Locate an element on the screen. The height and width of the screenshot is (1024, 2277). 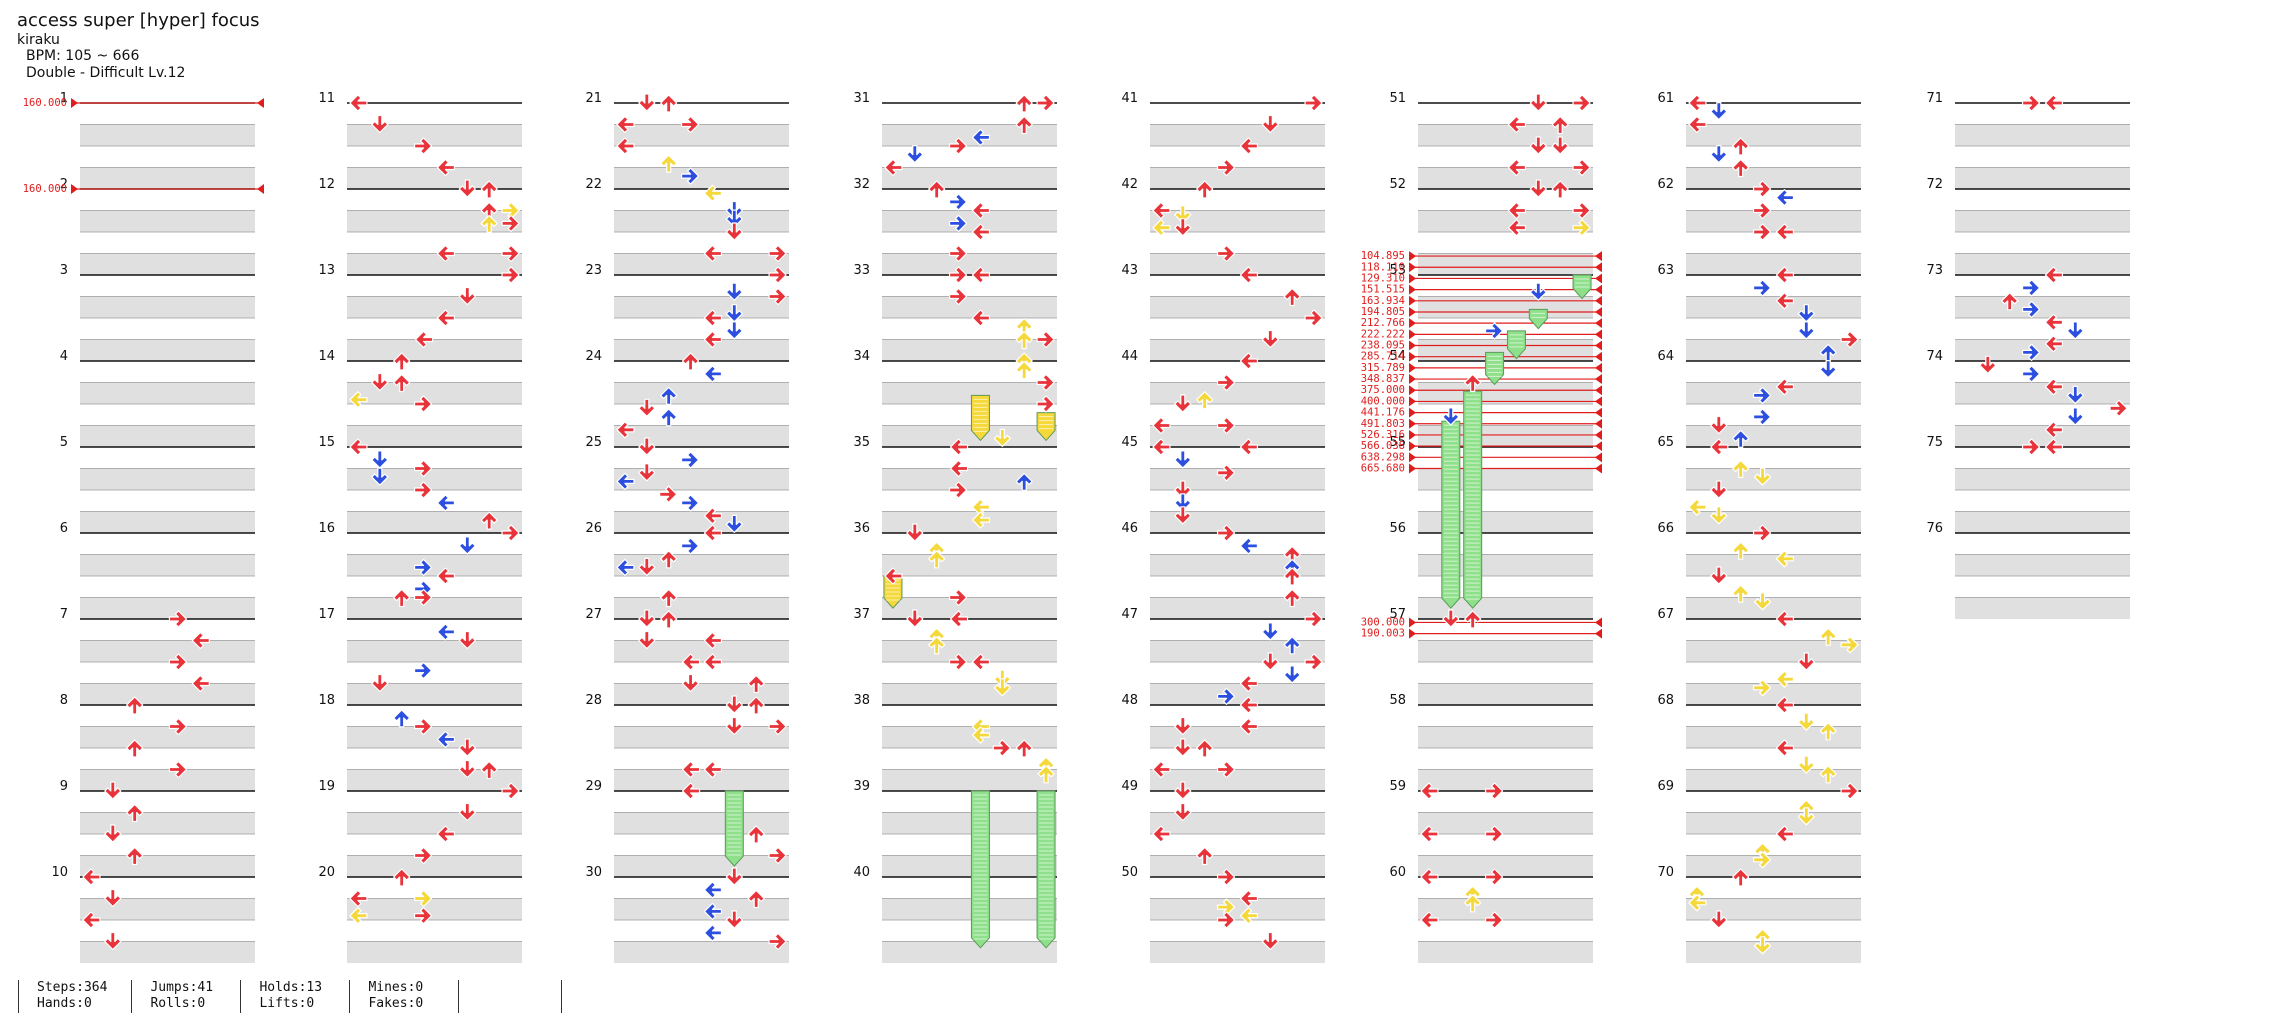
song-title: access super [hyper] focus is located at coordinates (138, 20).